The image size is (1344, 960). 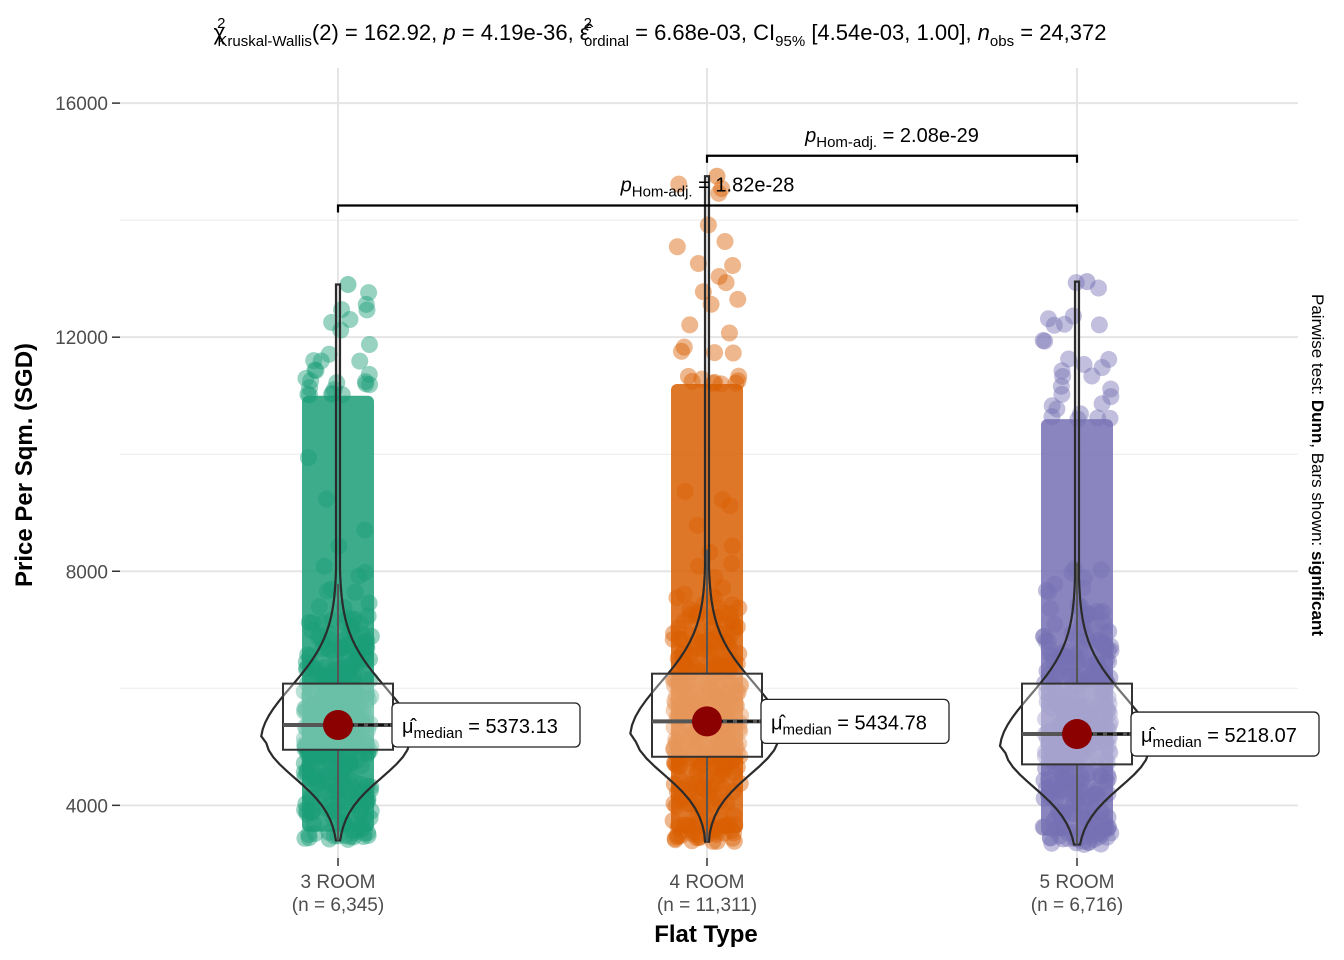 What do you see at coordinates (24, 465) in the screenshot?
I see `y-axis-title: Price Per Sqm. (SGD)` at bounding box center [24, 465].